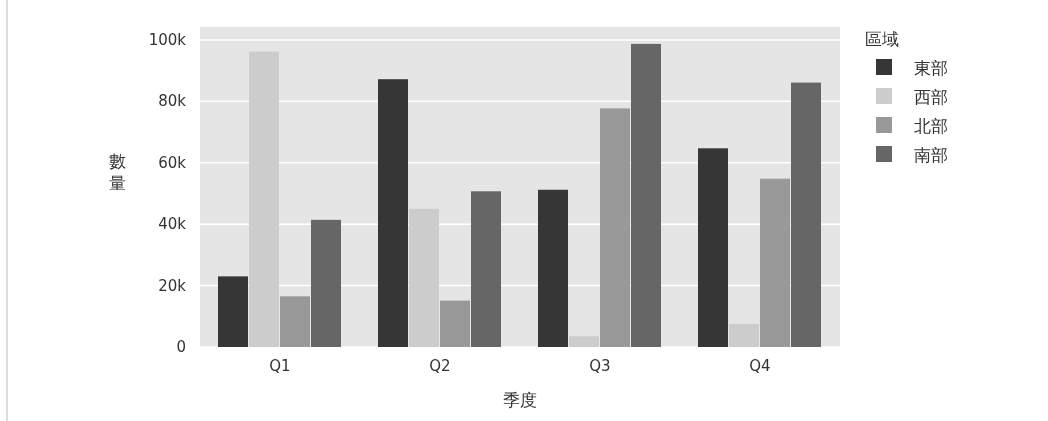  I want to click on y-tick-label: 20k, so click(172, 285).